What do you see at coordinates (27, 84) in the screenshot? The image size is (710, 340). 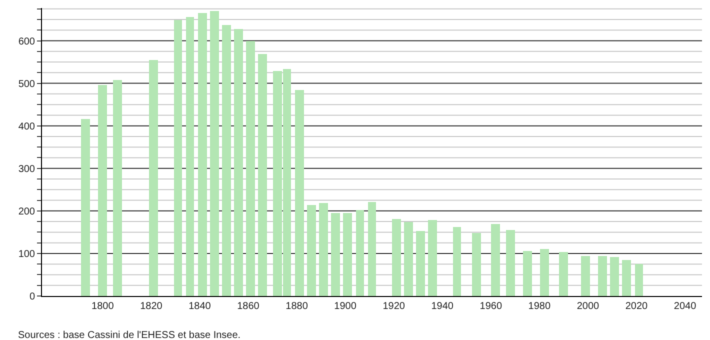 I see `y-tick-label: 500` at bounding box center [27, 84].